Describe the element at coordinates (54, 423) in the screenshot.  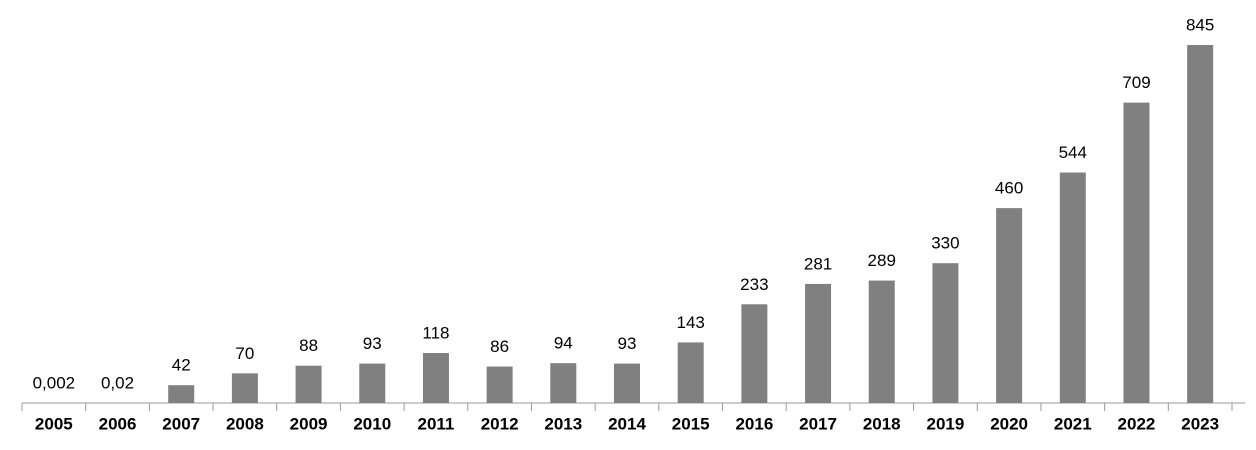
I see `x-tick-label: 2005` at that location.